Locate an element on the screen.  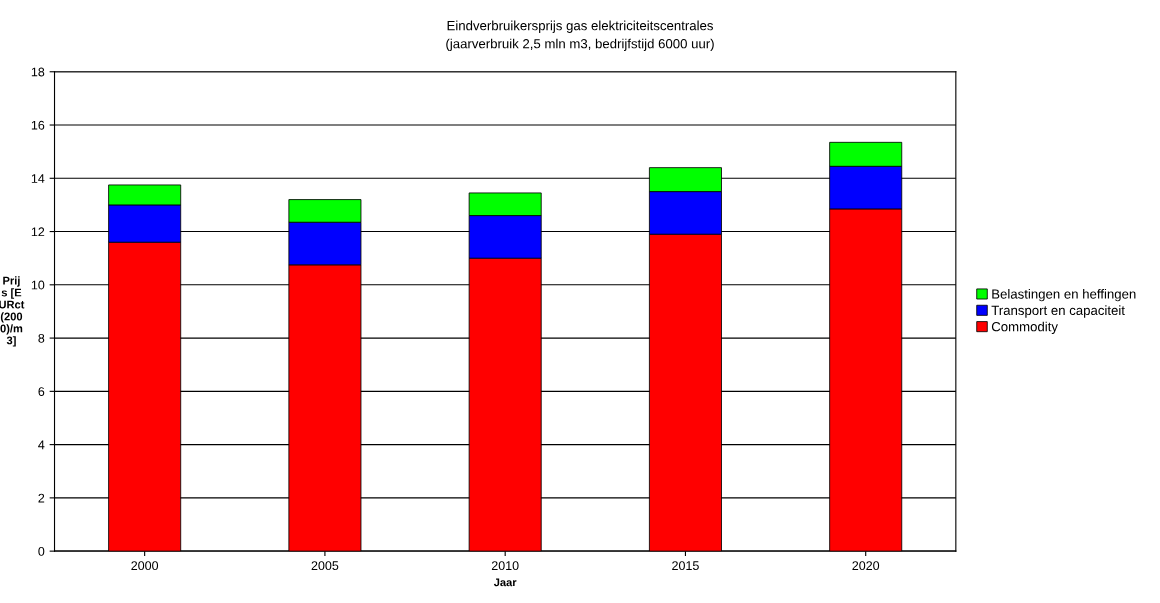
y-tick-label: 16 is located at coordinates (38, 125).